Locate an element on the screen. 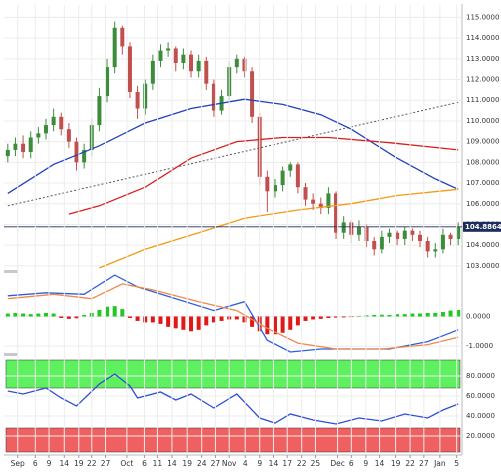 The image size is (501, 473). y-tick-label: 111.0000 is located at coordinates (482, 100).